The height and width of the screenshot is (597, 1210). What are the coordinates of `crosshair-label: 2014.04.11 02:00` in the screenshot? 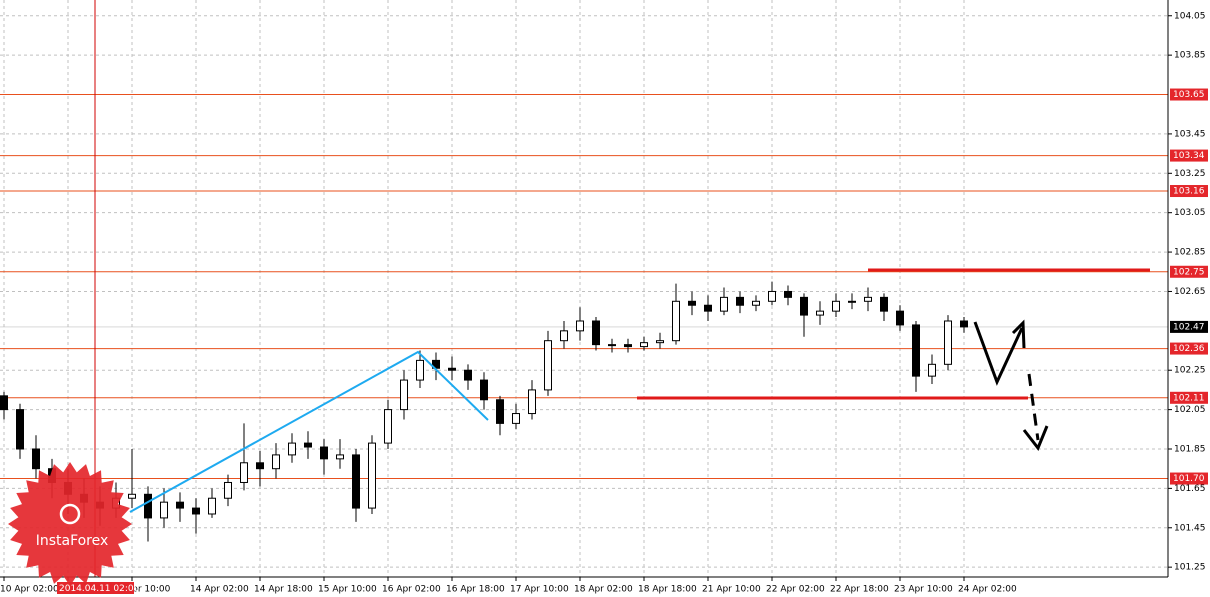 It's located at (99, 589).